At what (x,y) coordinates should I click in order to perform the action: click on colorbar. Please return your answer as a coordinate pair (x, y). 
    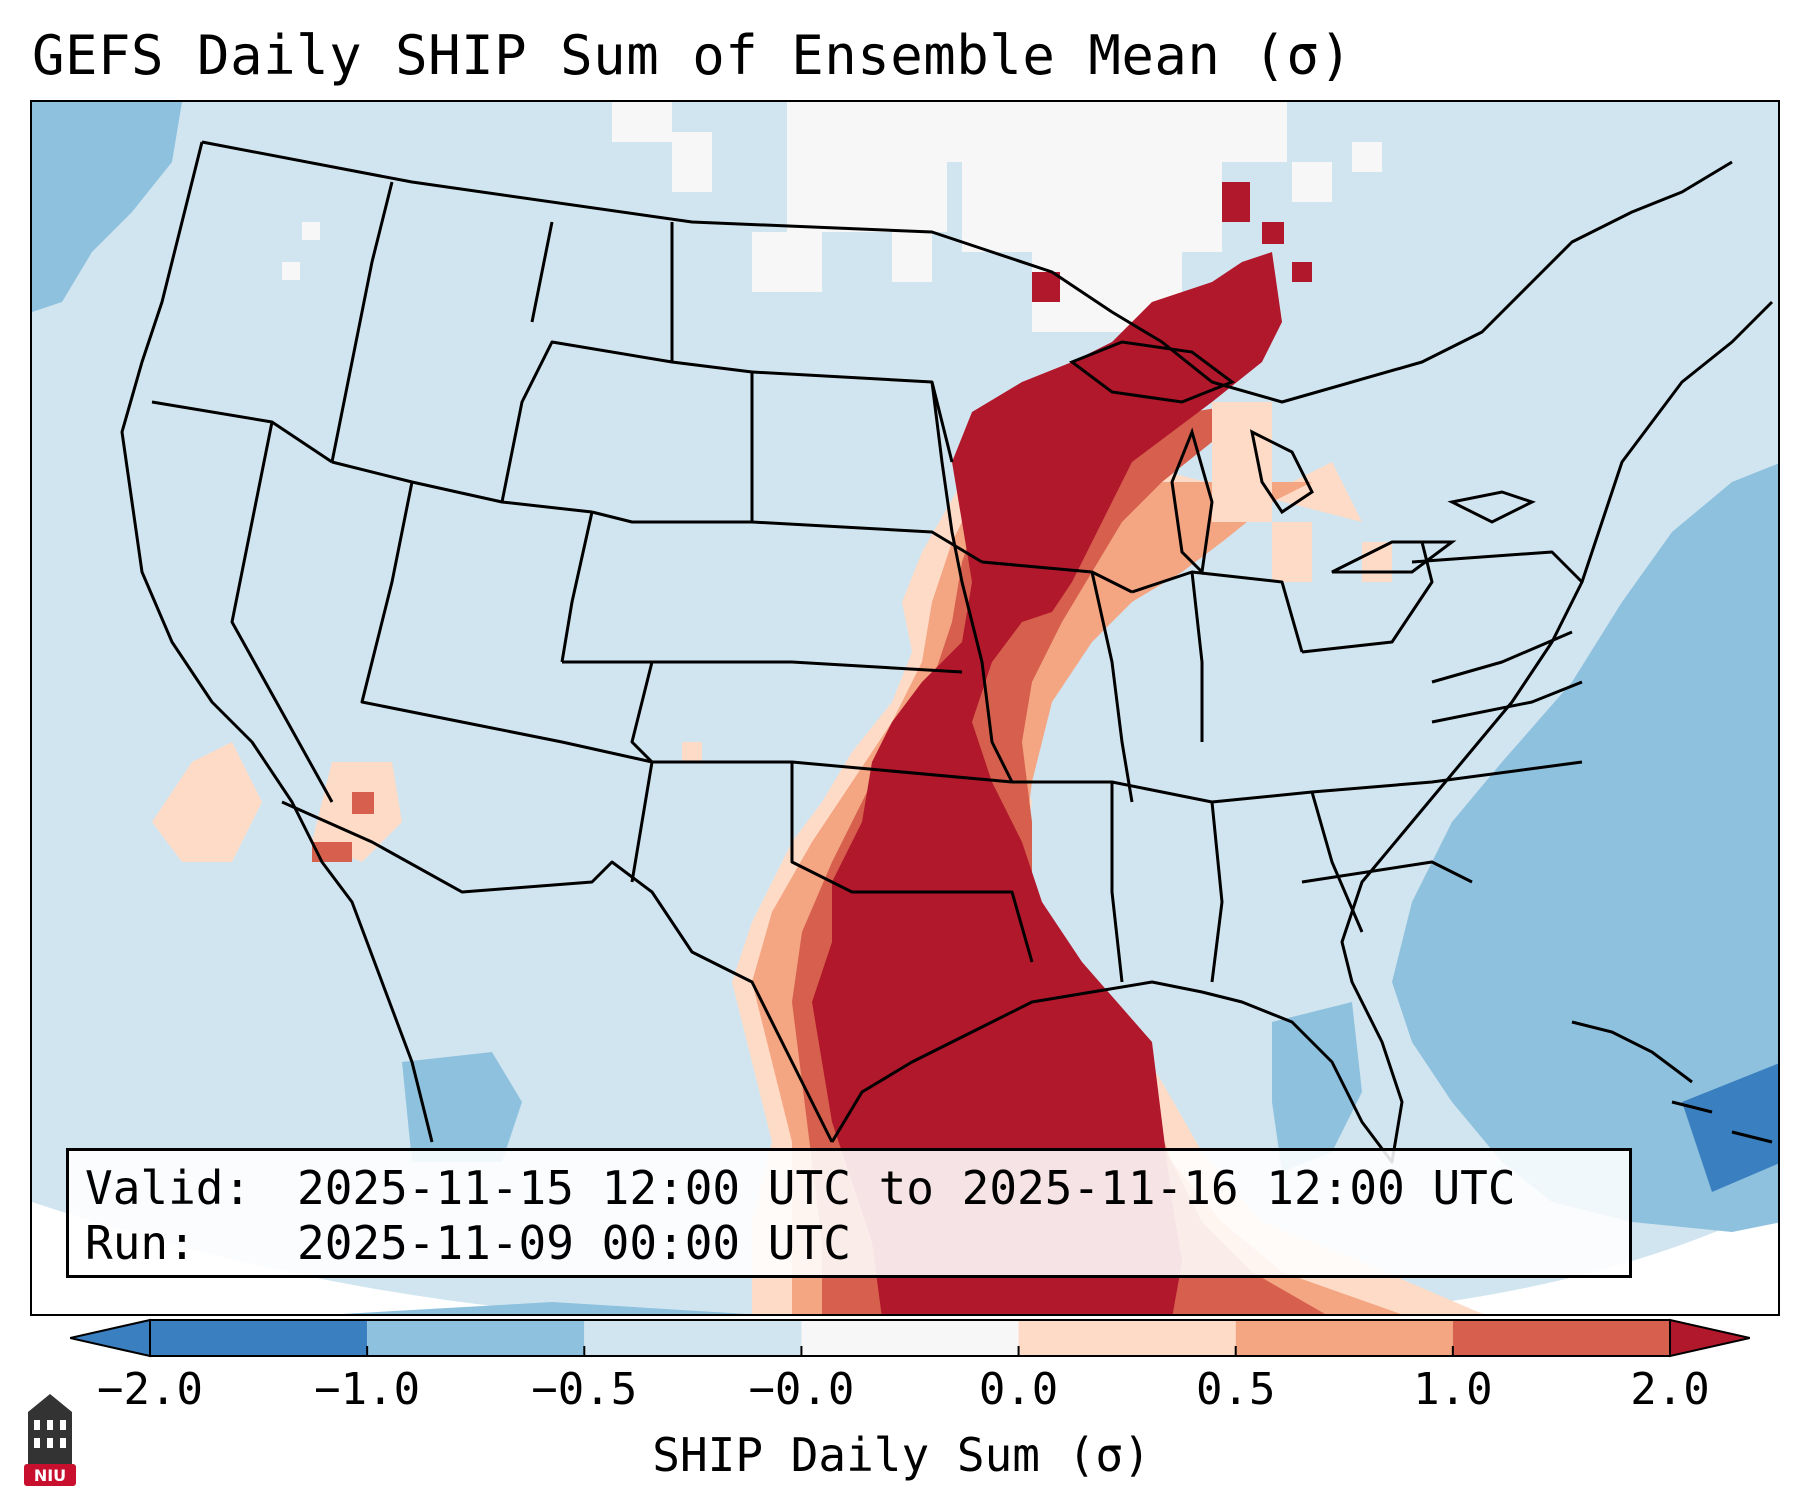
    Looking at the image, I should click on (910, 1338).